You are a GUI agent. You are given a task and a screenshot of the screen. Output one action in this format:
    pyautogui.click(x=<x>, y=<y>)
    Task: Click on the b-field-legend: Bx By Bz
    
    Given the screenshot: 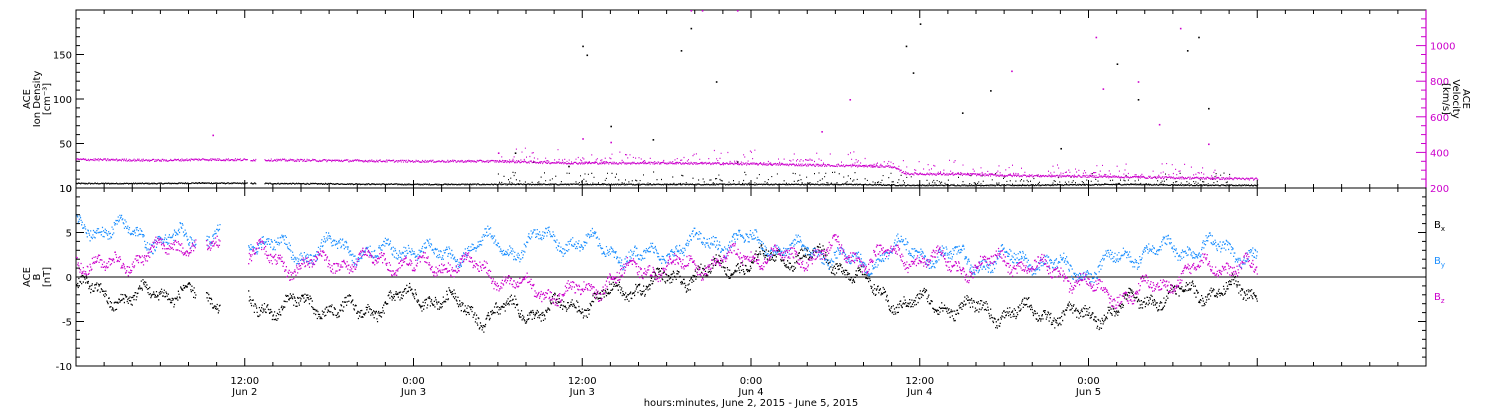 What is the action you would take?
    pyautogui.click(x=1439, y=262)
    